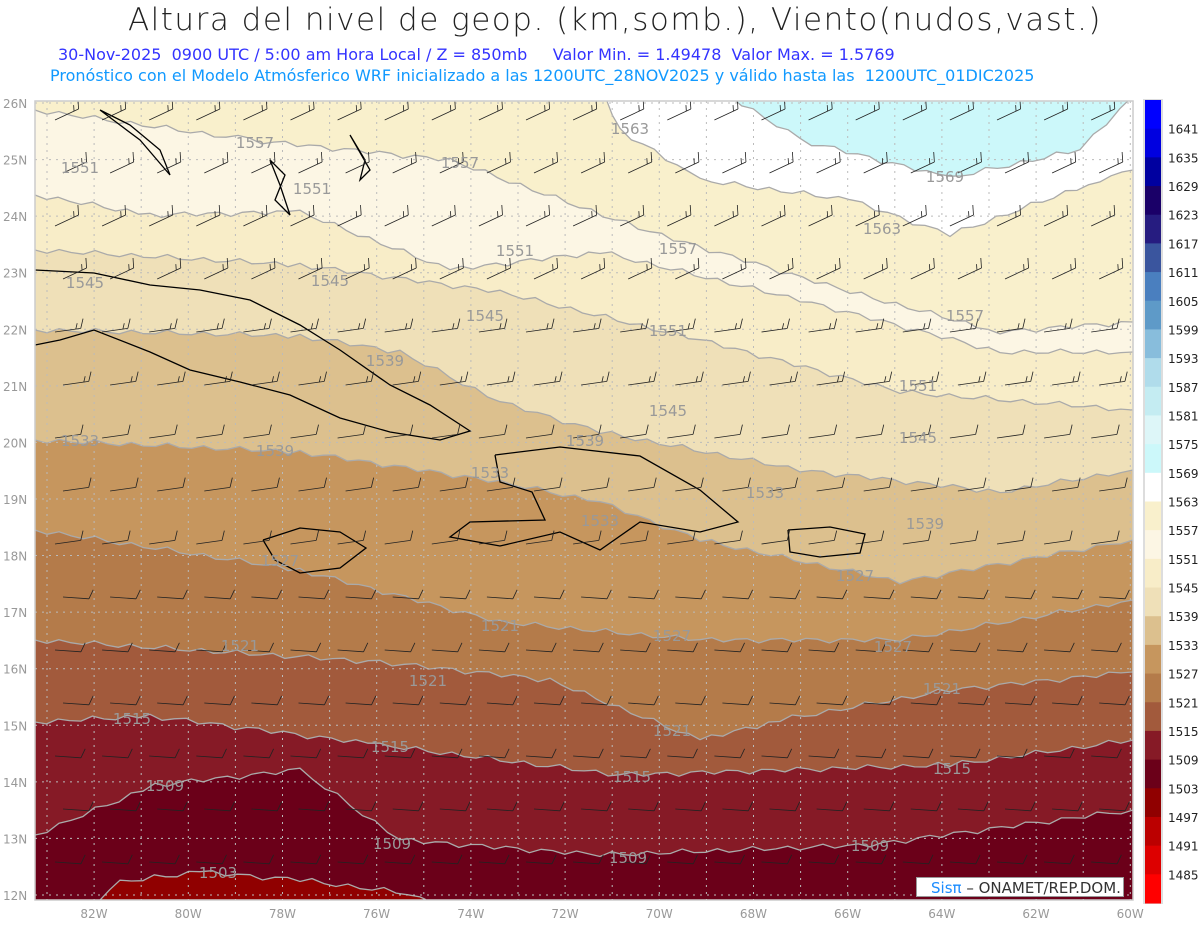  What do you see at coordinates (15, 387) in the screenshot?
I see `lat-label: 21N` at bounding box center [15, 387].